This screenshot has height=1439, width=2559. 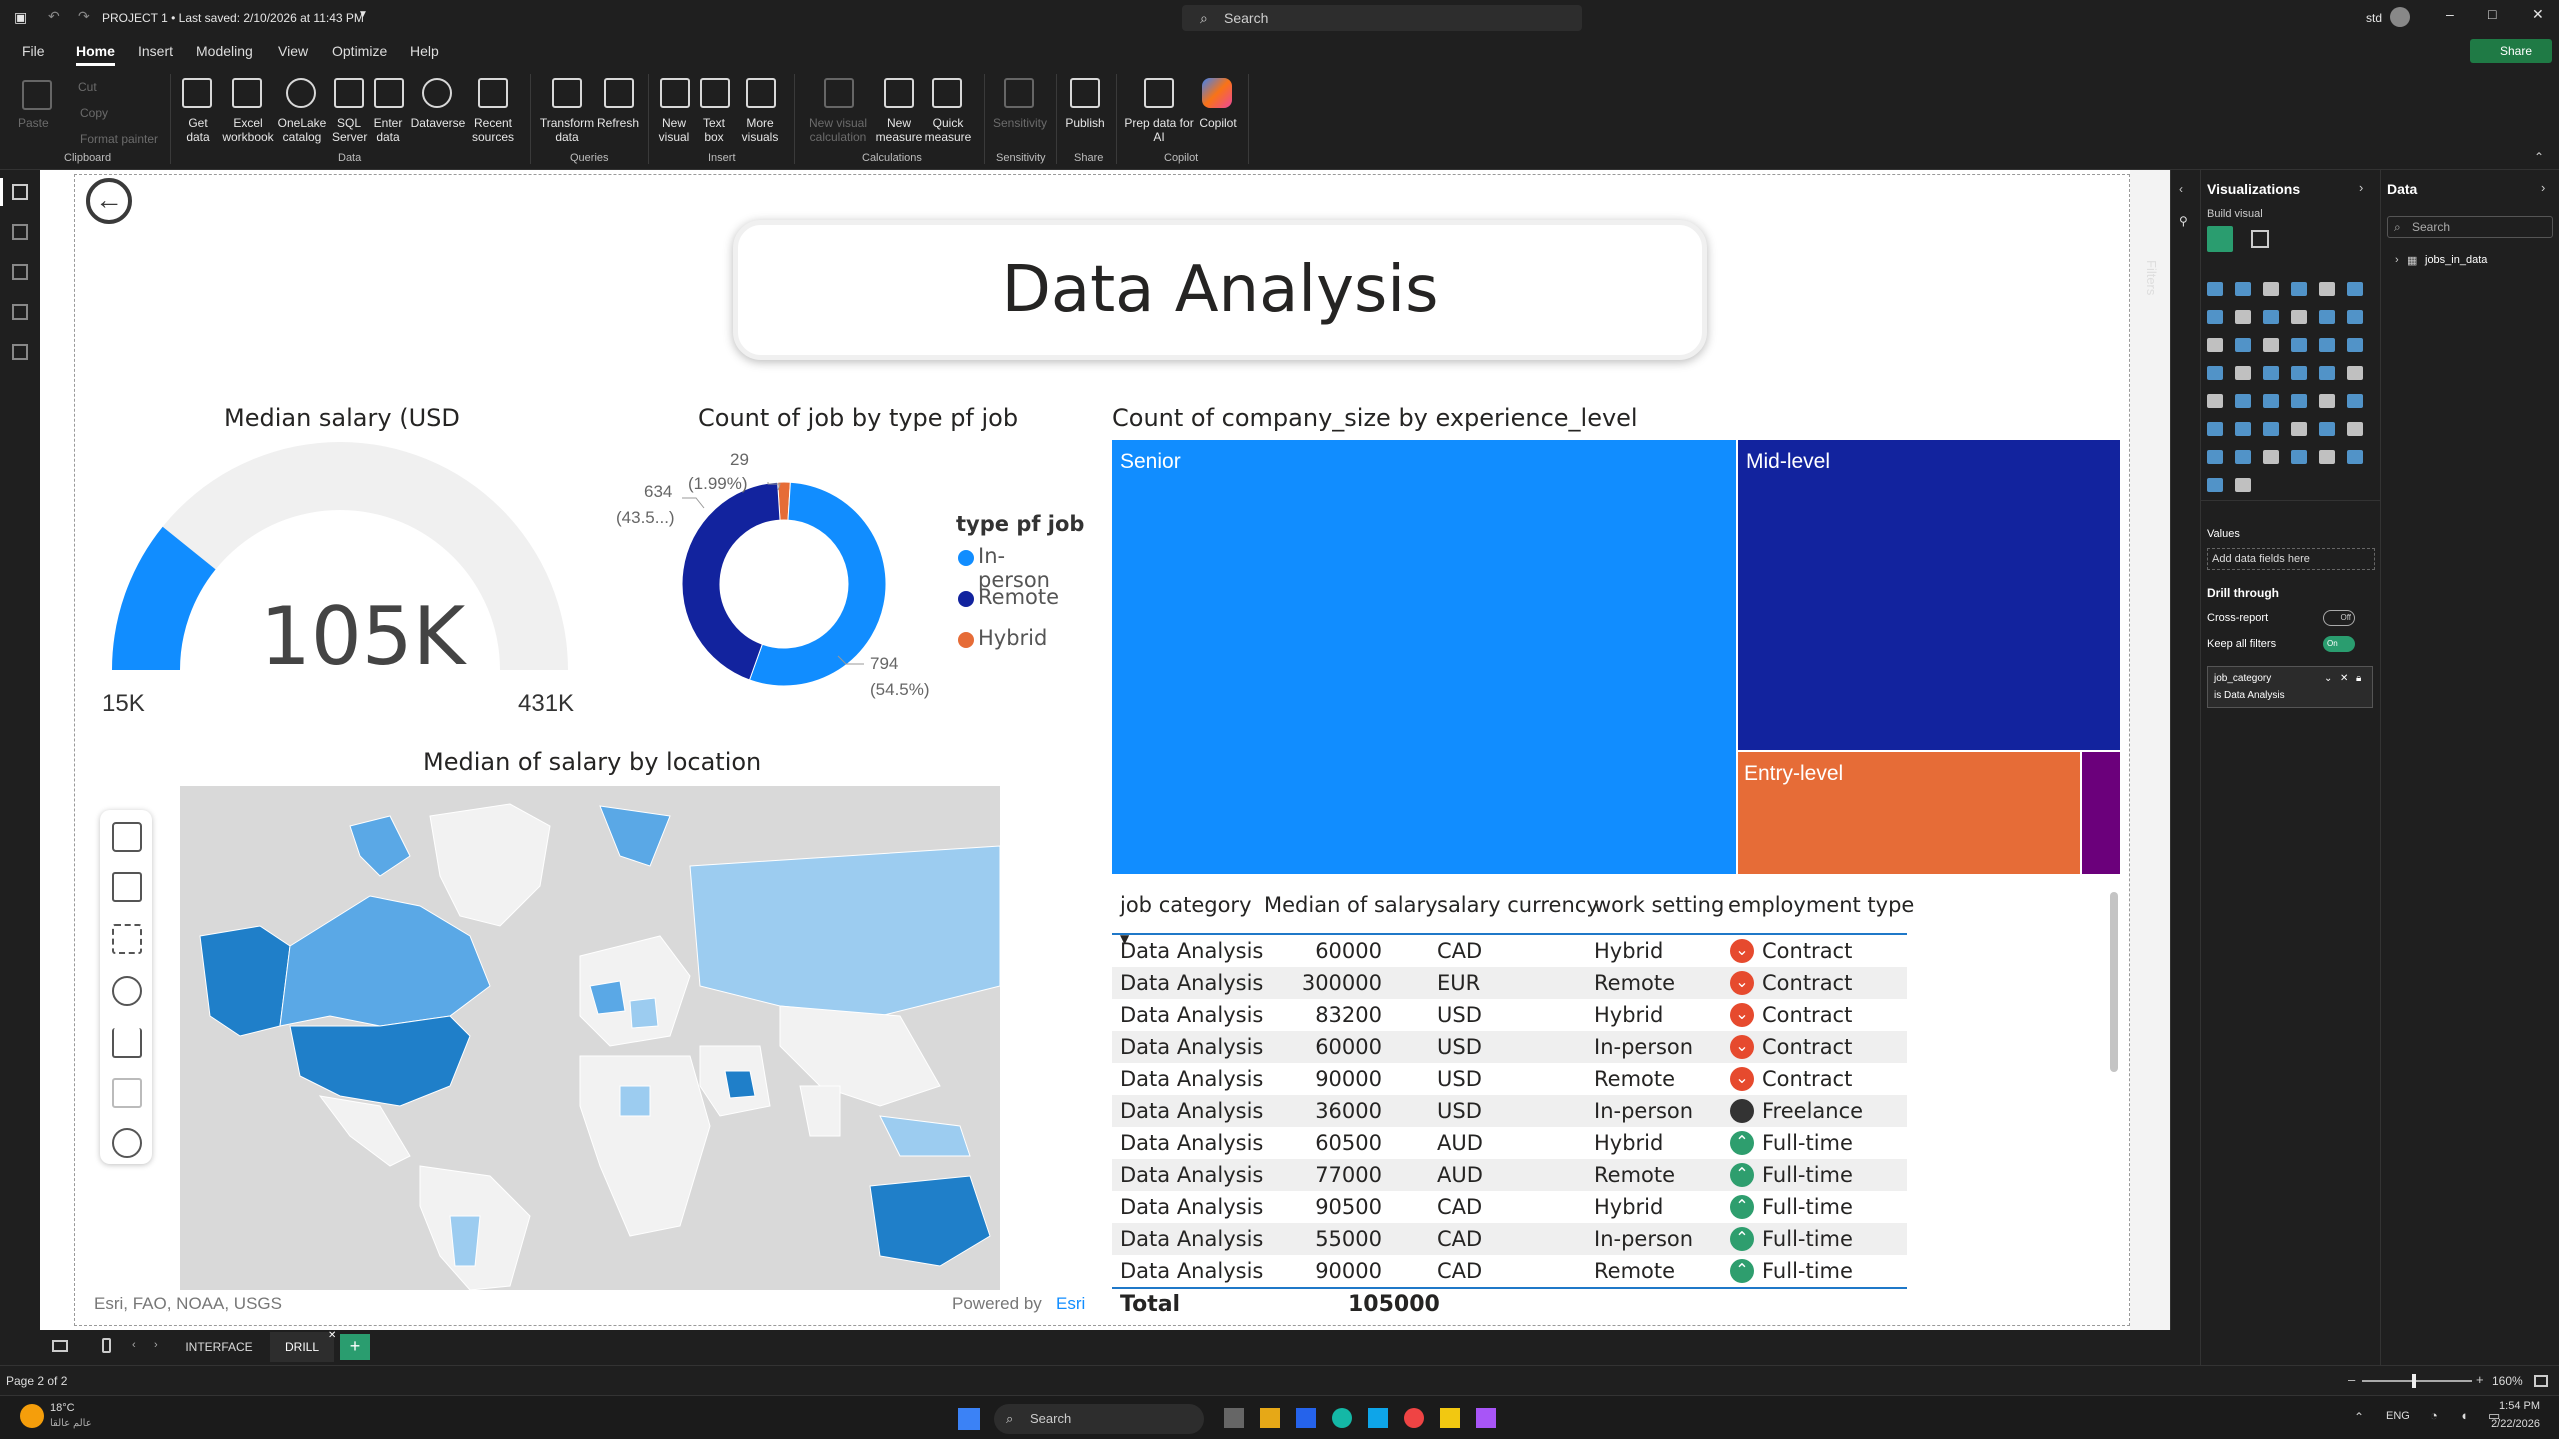 I want to click on redo-icon: ↷, so click(x=84, y=16).